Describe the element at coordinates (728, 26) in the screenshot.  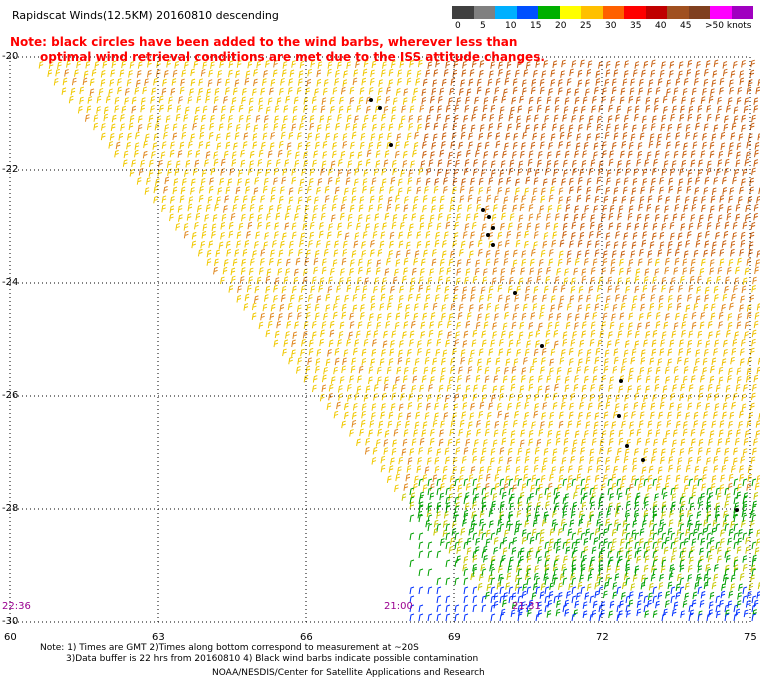
I see `legend-label: >50 knots` at that location.